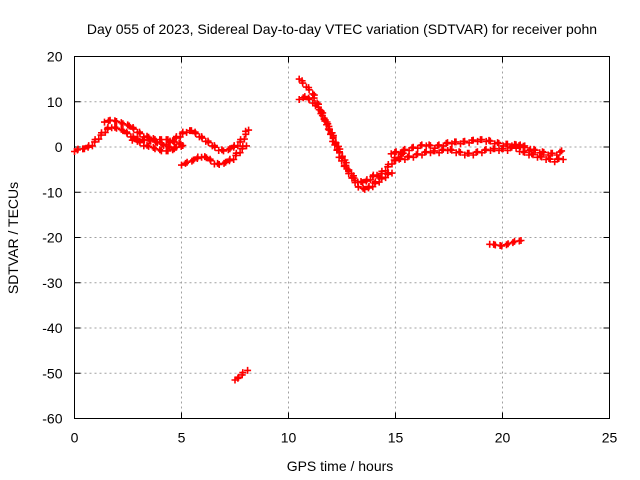  Describe the element at coordinates (52, 419) in the screenshot. I see `y-tick-label: -60` at that location.